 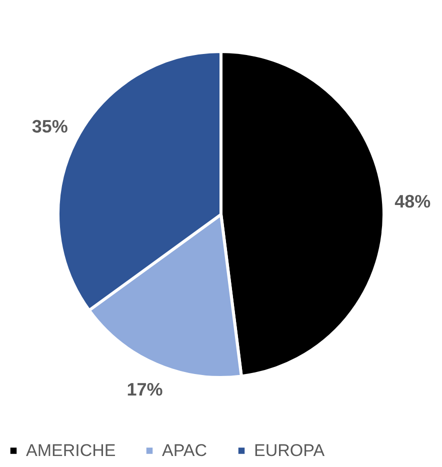 What do you see at coordinates (290, 450) in the screenshot?
I see `legend-label: EUROPA` at bounding box center [290, 450].